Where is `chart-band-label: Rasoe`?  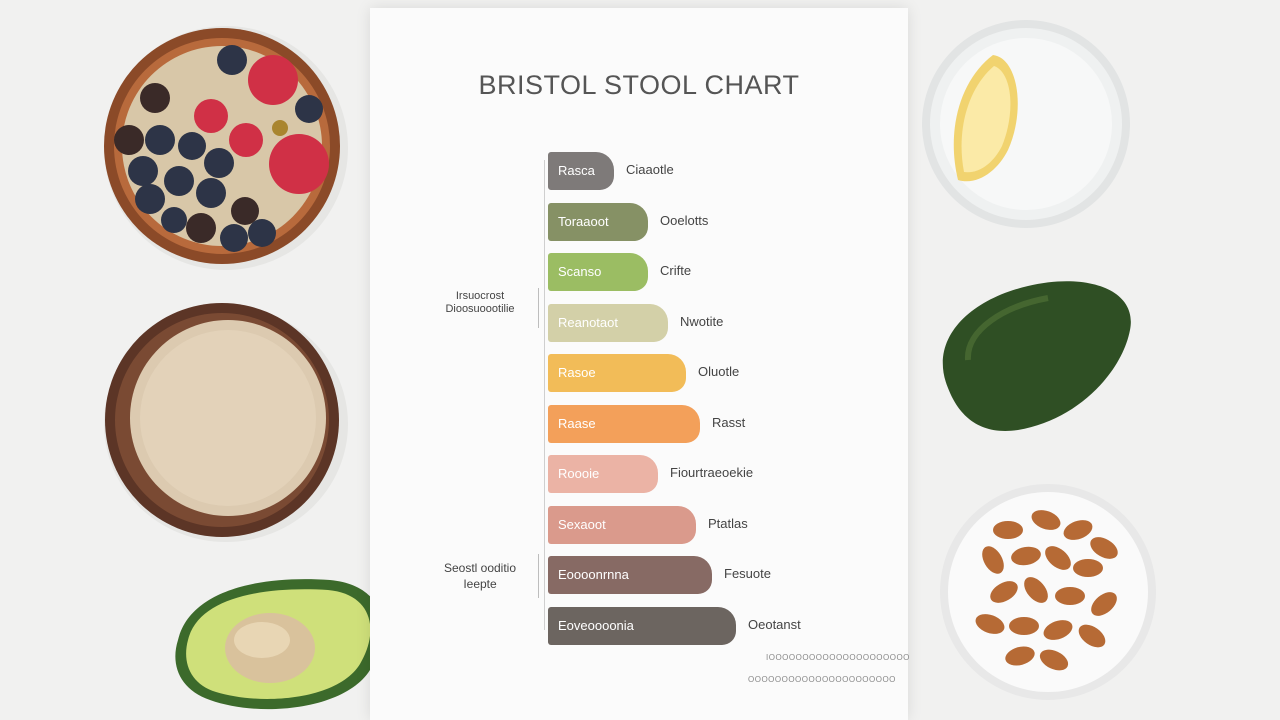
chart-band-label: Rasoe is located at coordinates (577, 372).